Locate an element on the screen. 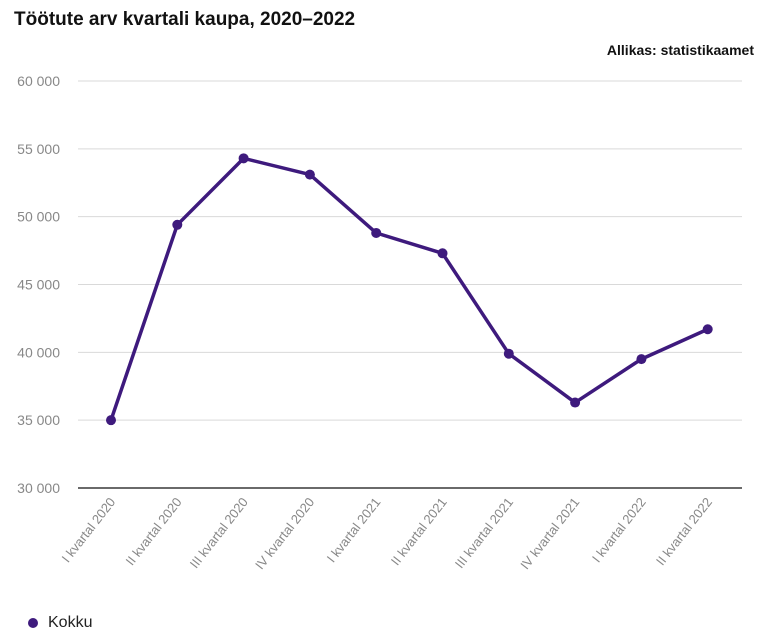 The image size is (768, 640). x-tick-label: I kvartal 2020 is located at coordinates (88, 530).